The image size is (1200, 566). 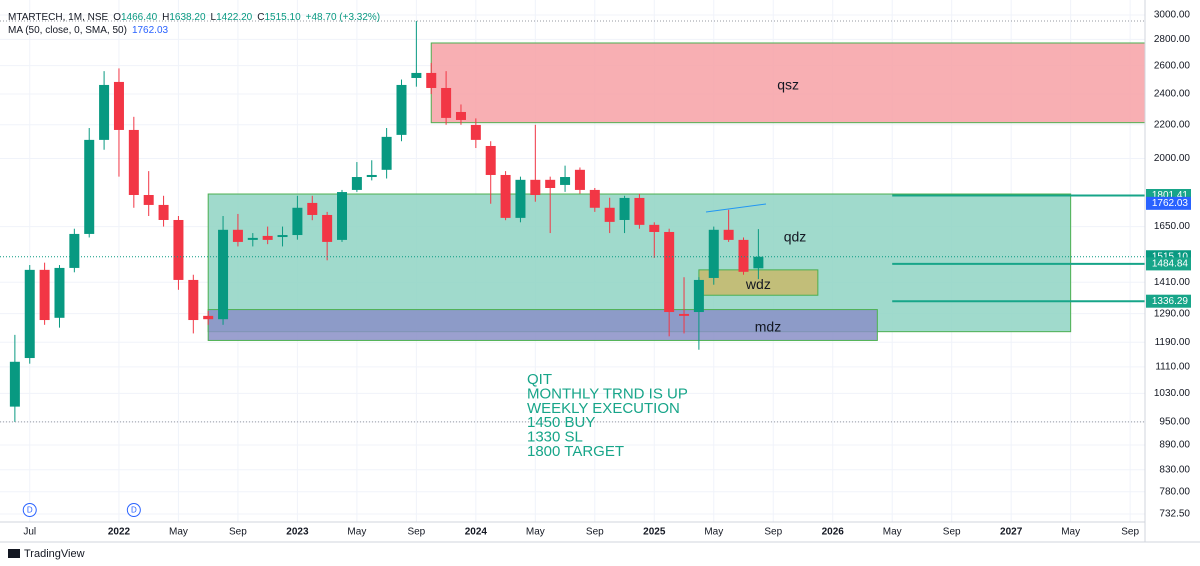 I want to click on y-tick-label: 780.00, so click(x=1174, y=491).